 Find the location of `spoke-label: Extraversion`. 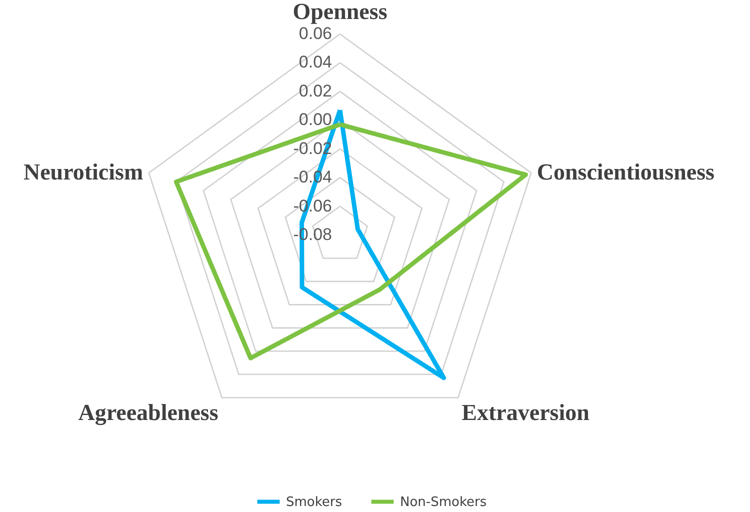

spoke-label: Extraversion is located at coordinates (526, 412).